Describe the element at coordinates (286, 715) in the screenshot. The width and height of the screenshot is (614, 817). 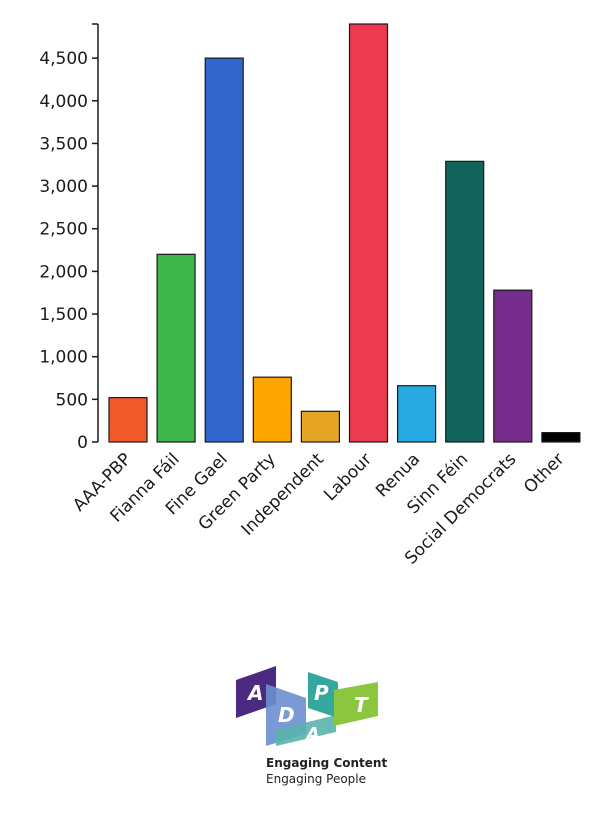
I see `logo-letter-d: D` at that location.